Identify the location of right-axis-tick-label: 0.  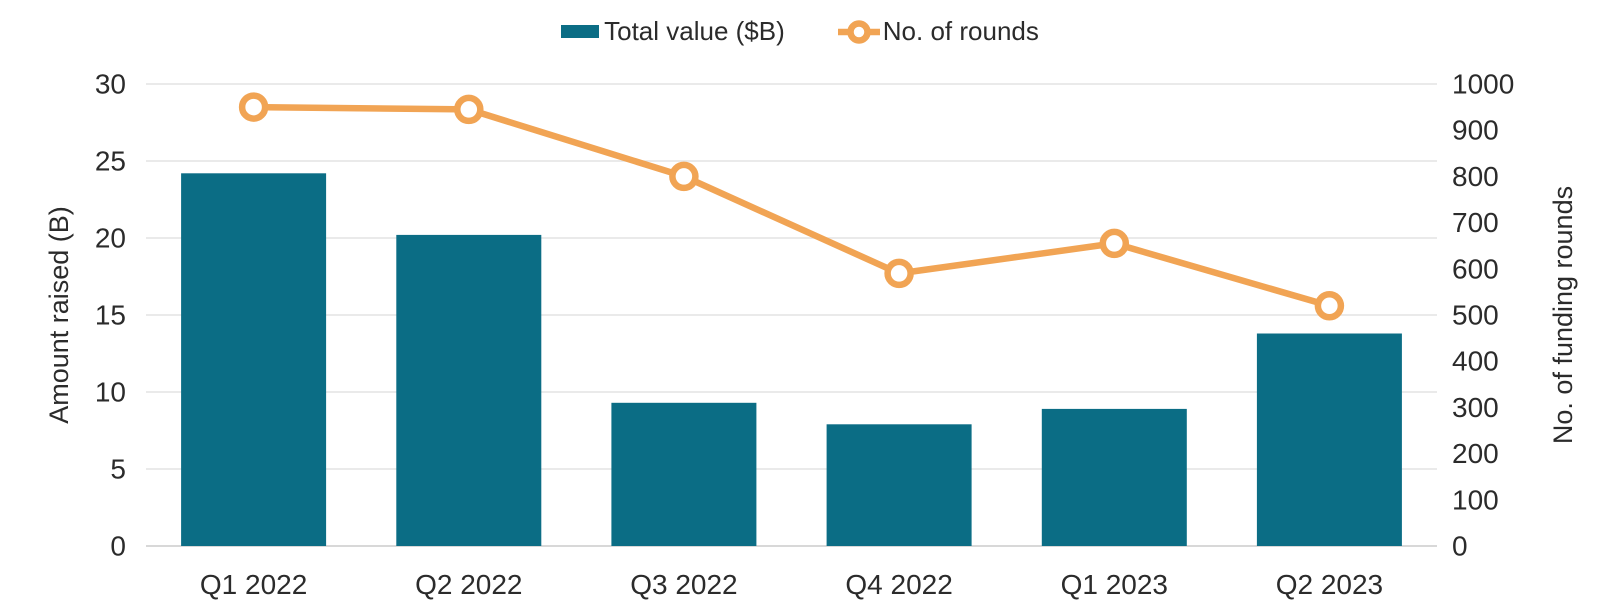
(1460, 546).